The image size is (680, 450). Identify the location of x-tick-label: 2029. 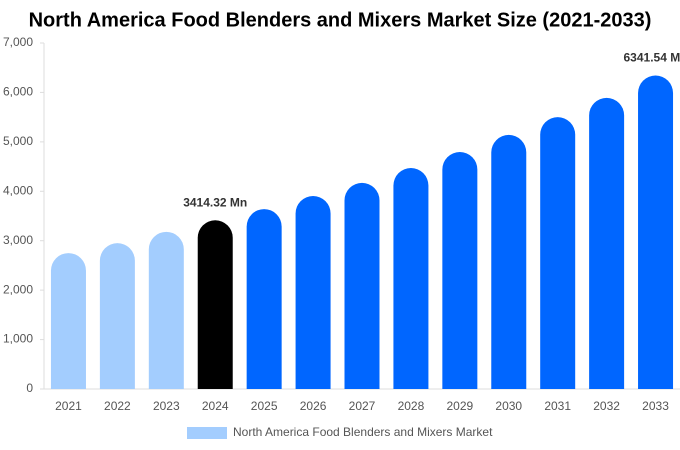
(459, 406).